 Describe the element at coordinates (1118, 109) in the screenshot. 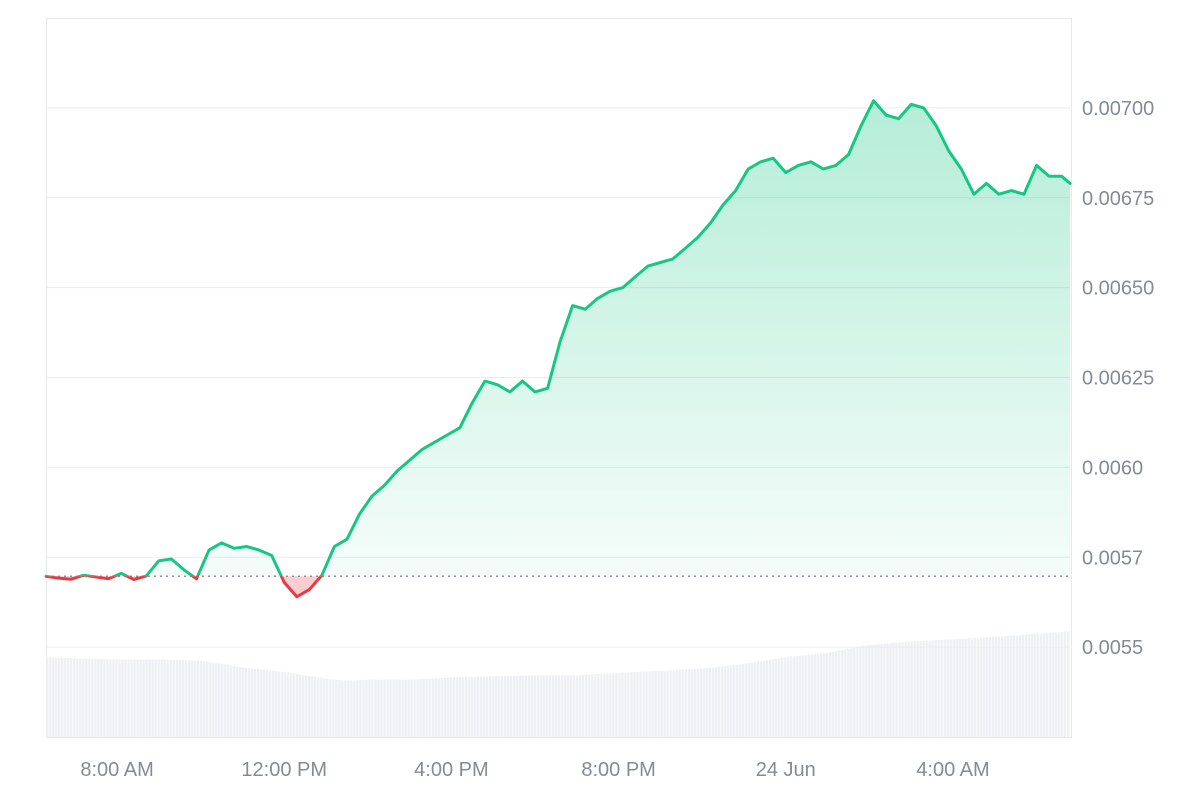

I see `y-tick-label: 0.00700` at that location.